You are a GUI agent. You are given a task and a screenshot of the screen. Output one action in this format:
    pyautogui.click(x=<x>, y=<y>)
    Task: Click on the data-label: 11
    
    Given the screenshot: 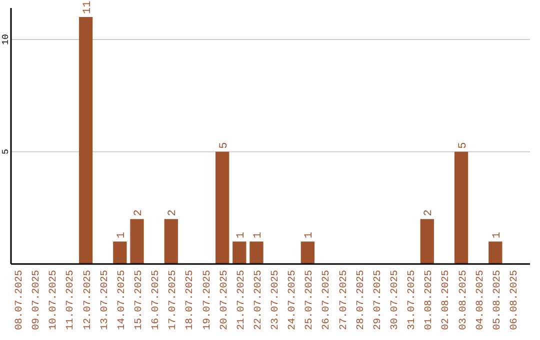 What is the action you would take?
    pyautogui.click(x=88, y=7)
    